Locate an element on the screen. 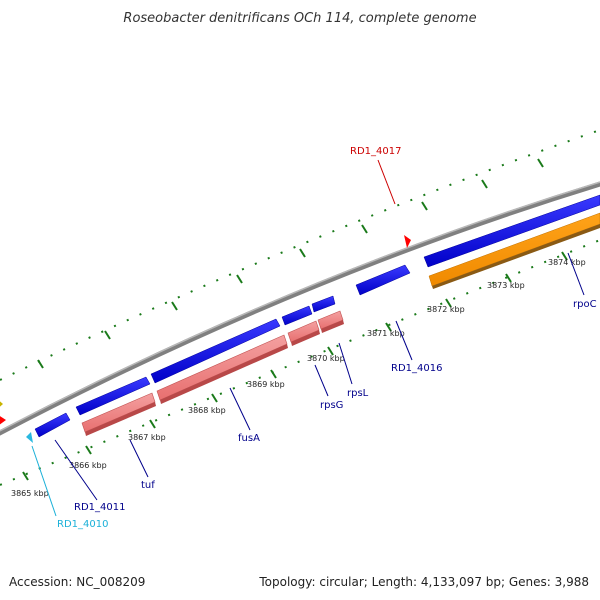 The image size is (600, 600). gene-label-fusA: fusA is located at coordinates (249, 438).